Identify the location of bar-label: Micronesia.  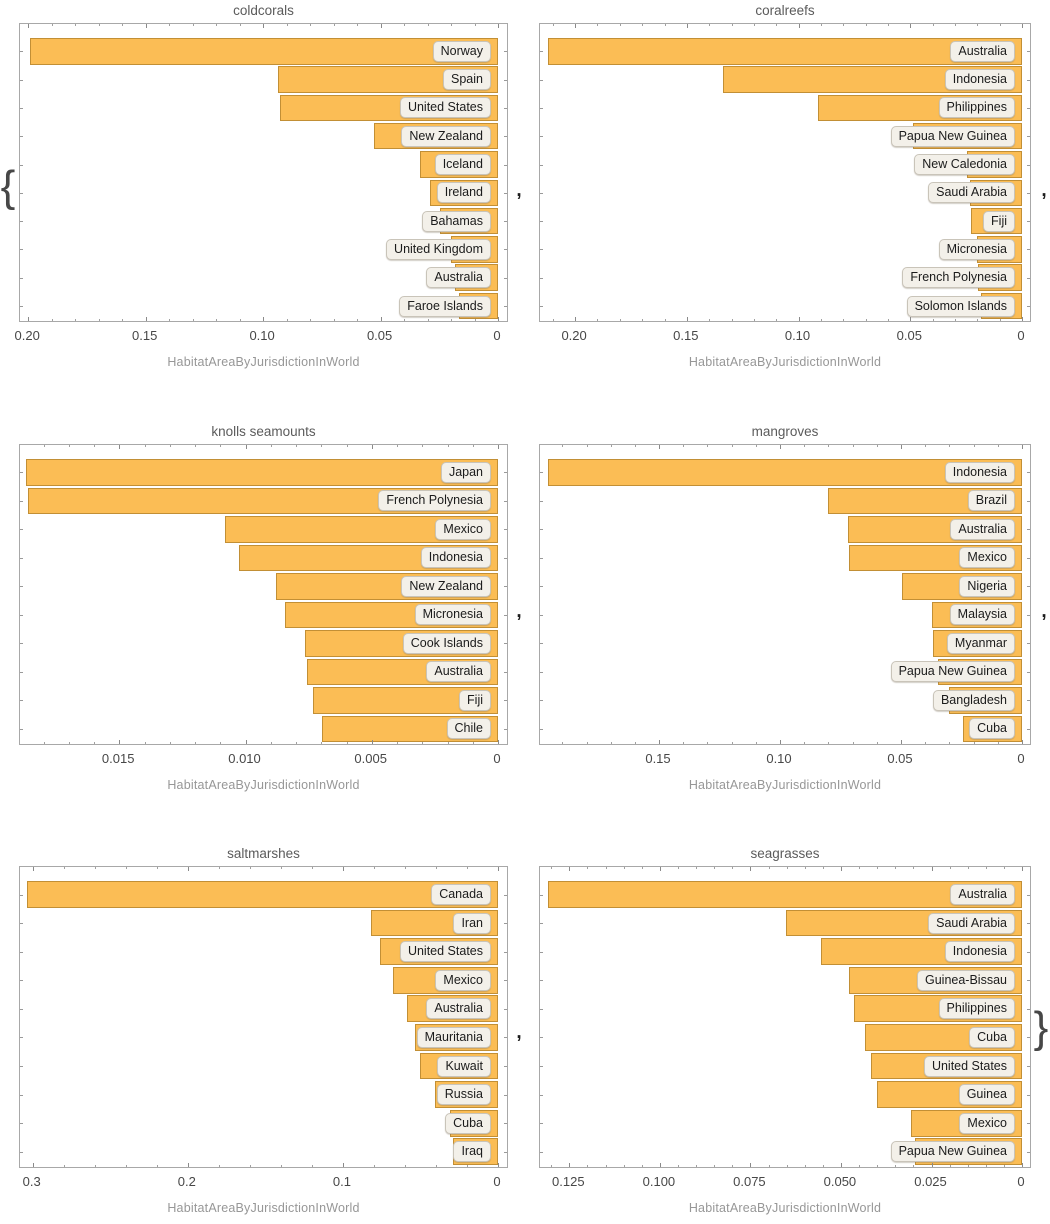
(976, 249).